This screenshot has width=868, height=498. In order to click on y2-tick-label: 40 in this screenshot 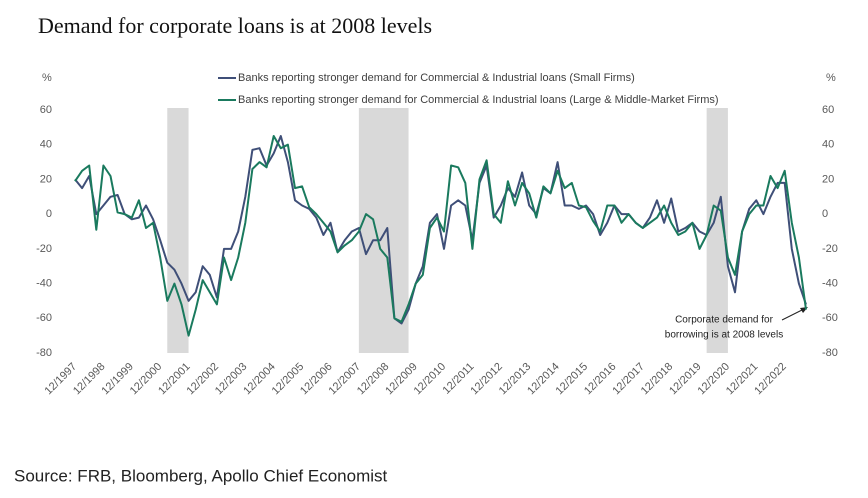, I will do `click(828, 145)`.